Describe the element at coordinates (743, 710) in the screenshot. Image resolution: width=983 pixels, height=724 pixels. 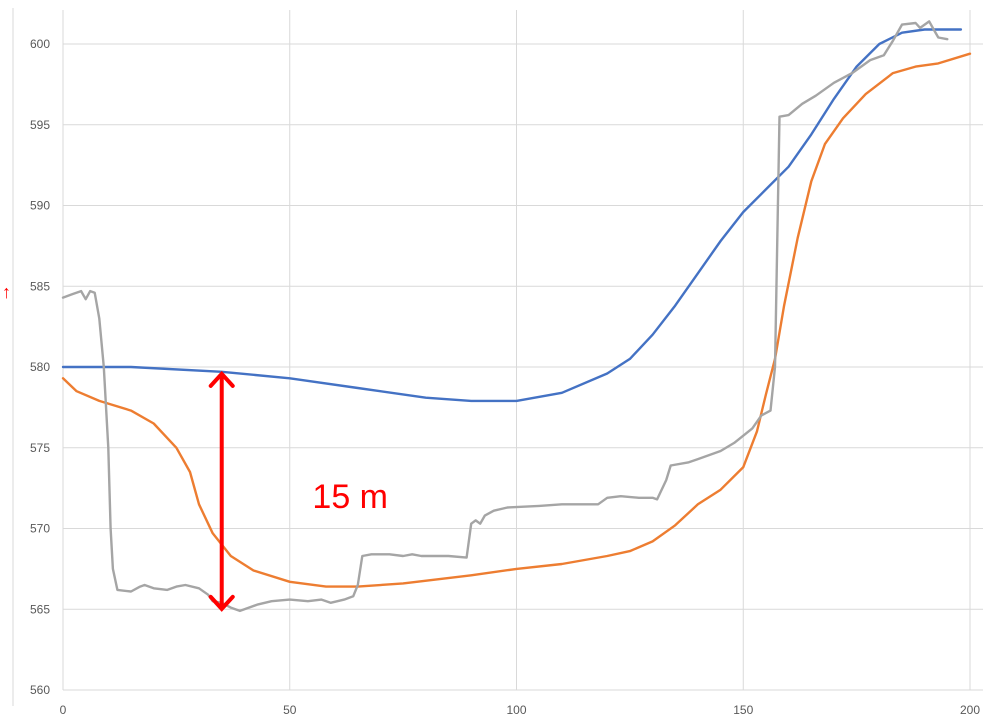
I see `x-tick-label: 150` at that location.